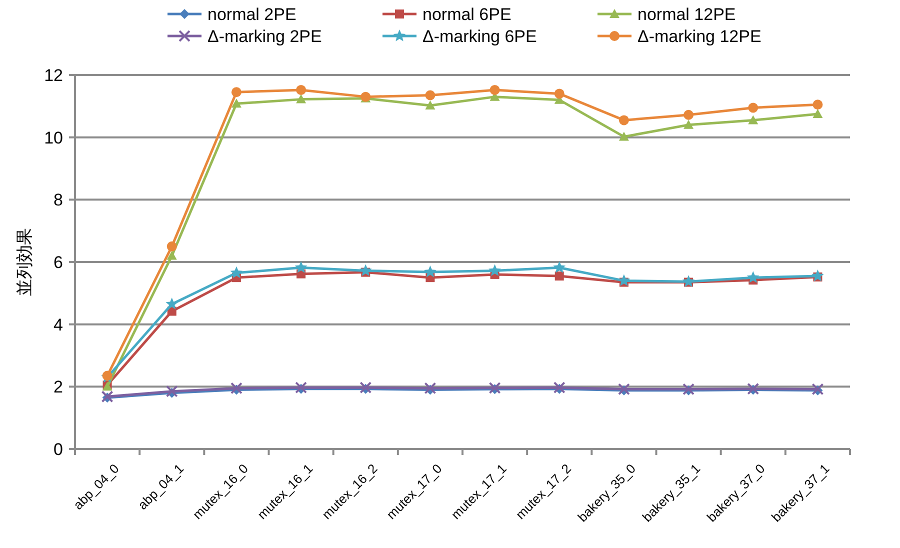 The height and width of the screenshot is (548, 900). I want to click on y-tick-label: 12, so click(53, 75).